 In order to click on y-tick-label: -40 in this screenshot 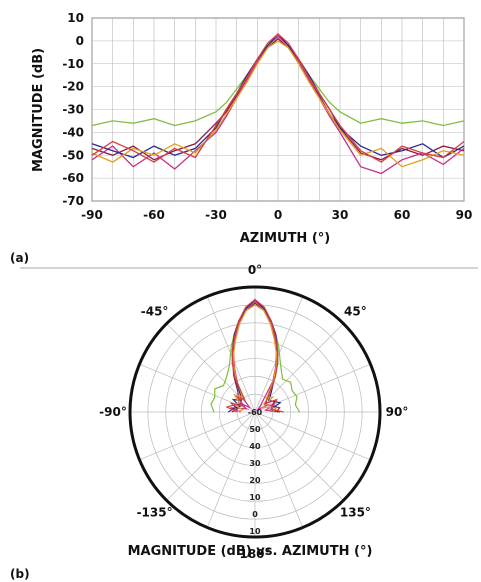, I will do `click(73, 132)`.